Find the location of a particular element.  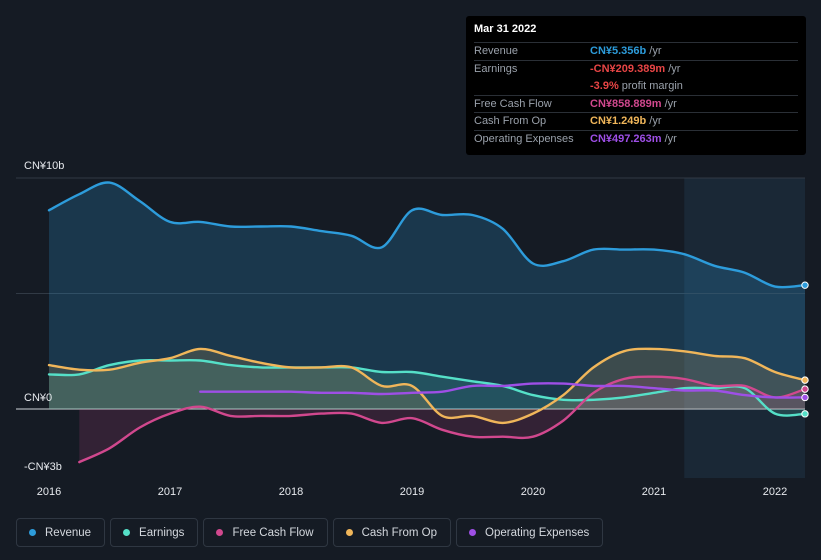

x-tick-label: 2022 is located at coordinates (775, 492).